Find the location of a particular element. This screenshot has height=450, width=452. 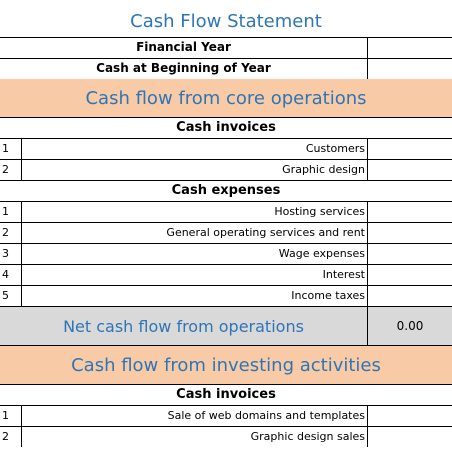

financial-year-value is located at coordinates (410, 48).